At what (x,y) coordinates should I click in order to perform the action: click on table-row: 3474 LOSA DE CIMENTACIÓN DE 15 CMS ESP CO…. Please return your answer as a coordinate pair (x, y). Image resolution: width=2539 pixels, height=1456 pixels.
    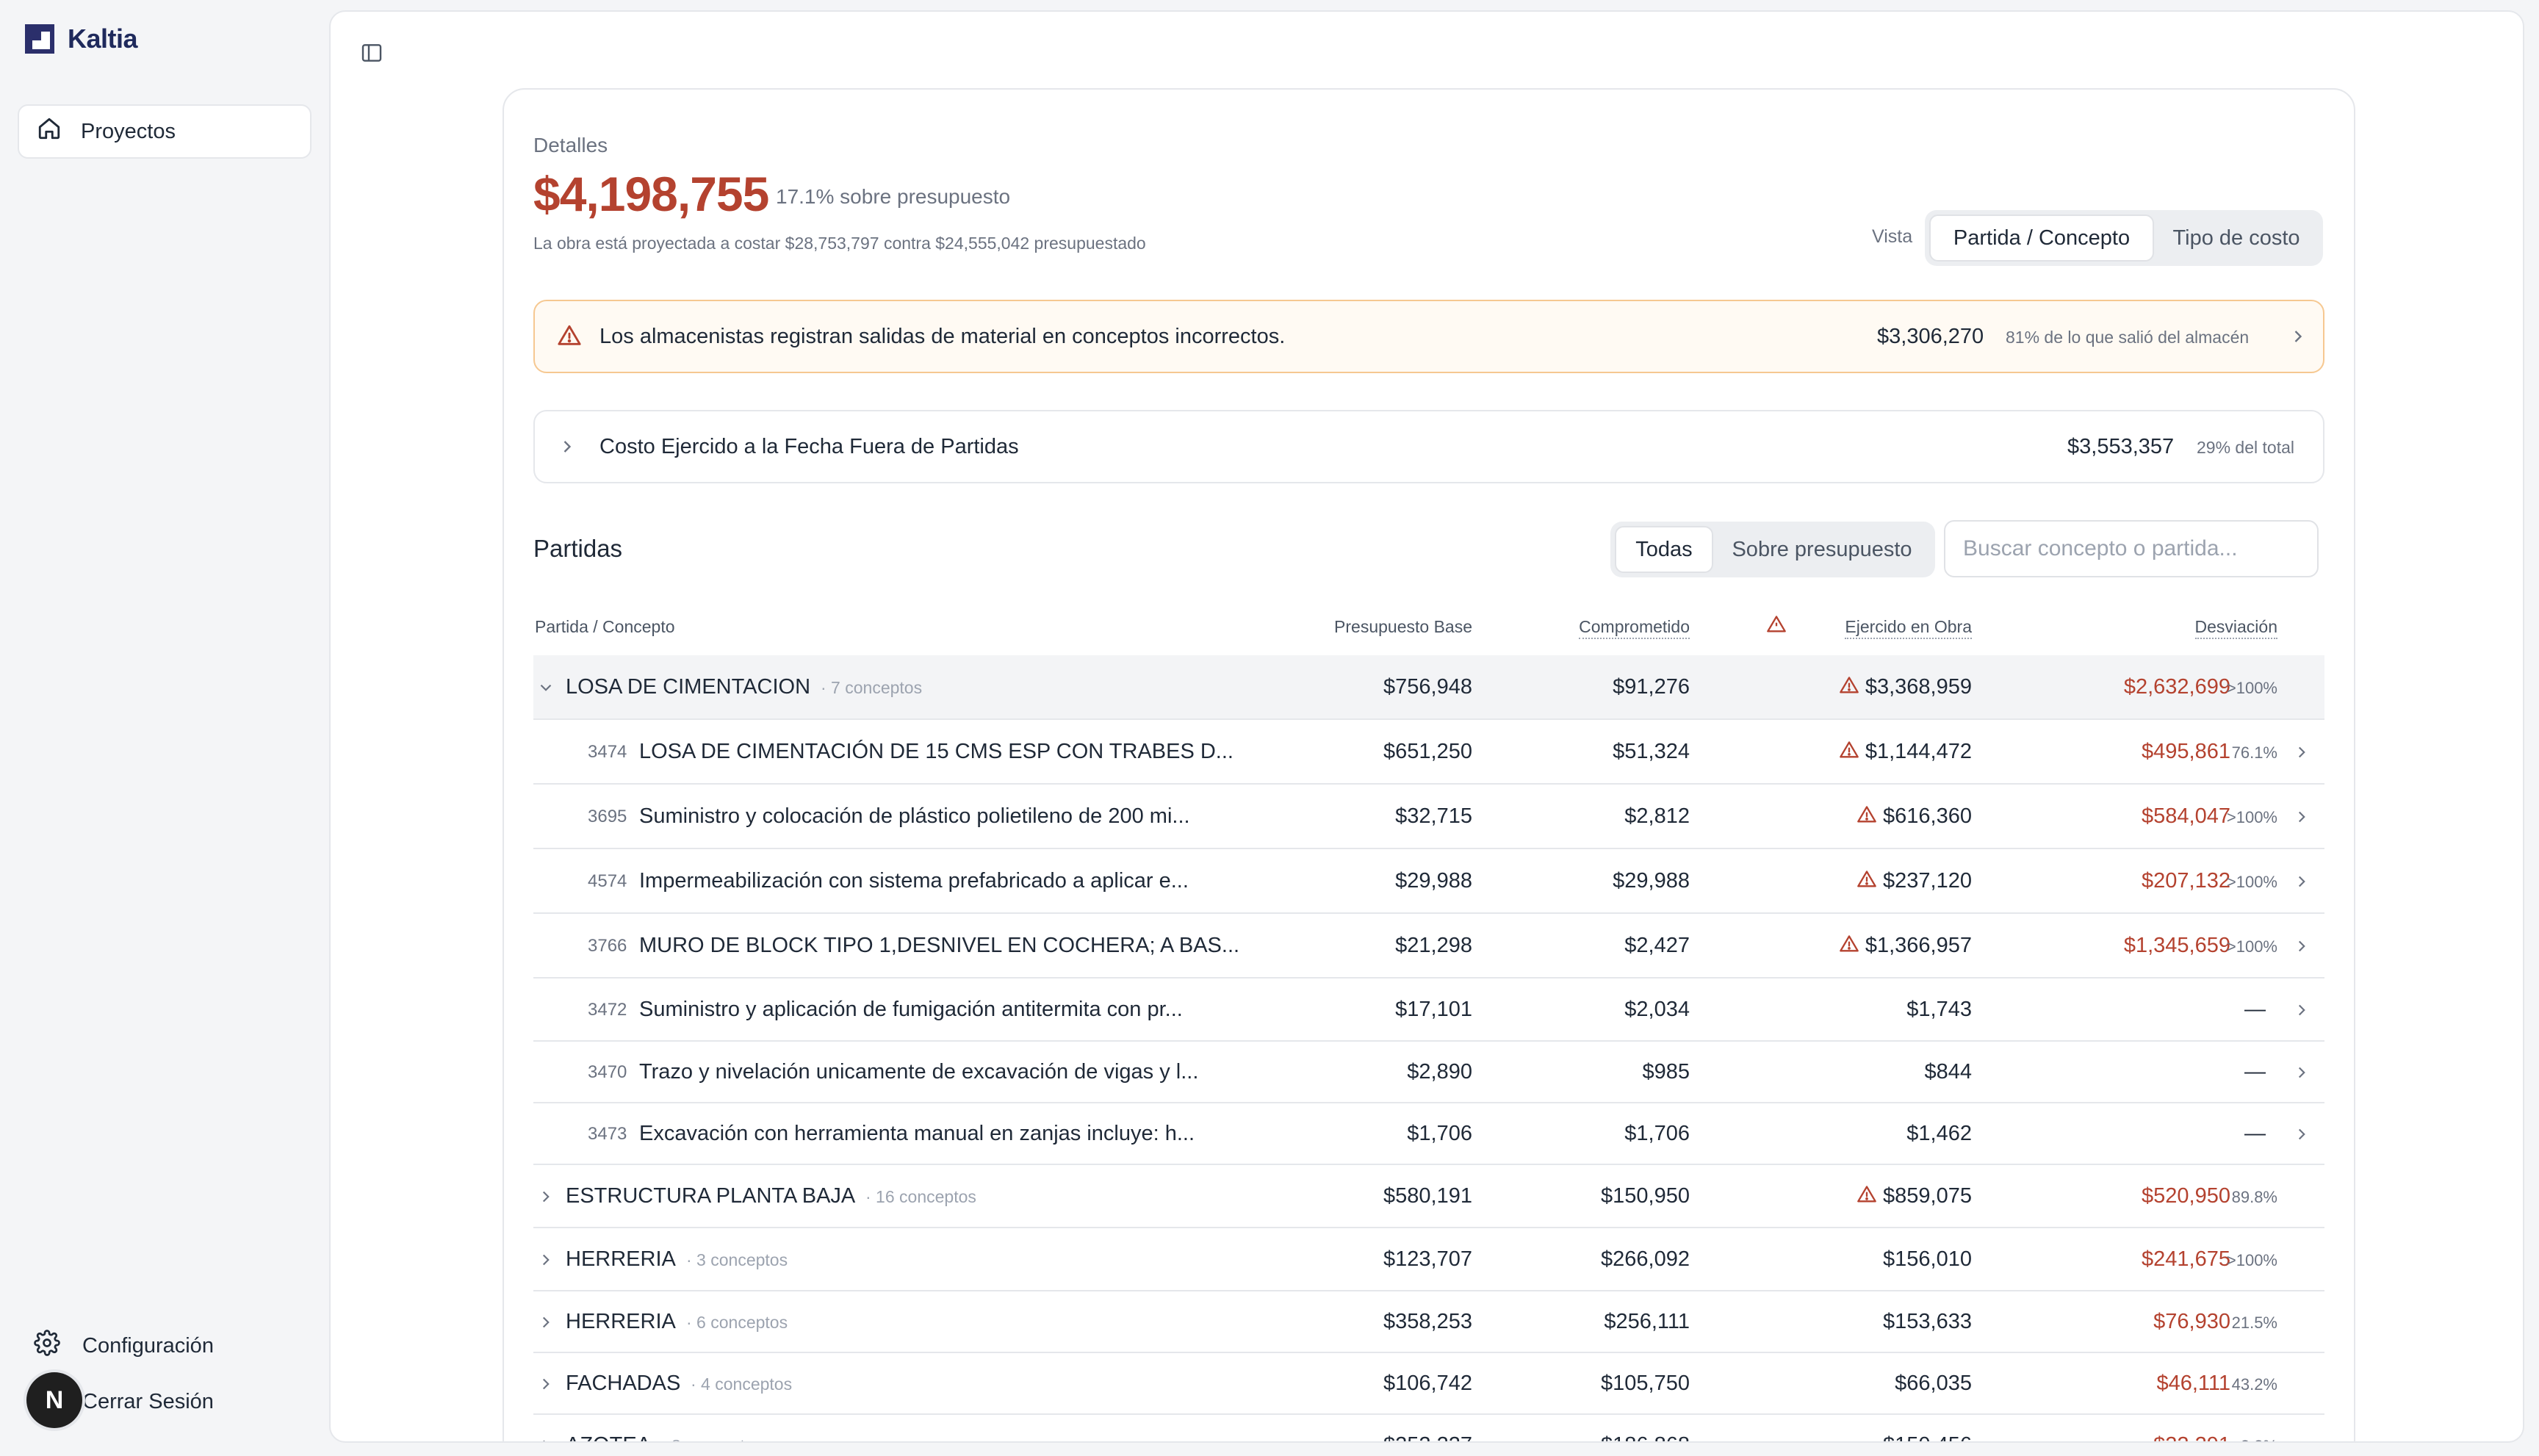
    Looking at the image, I should click on (1428, 753).